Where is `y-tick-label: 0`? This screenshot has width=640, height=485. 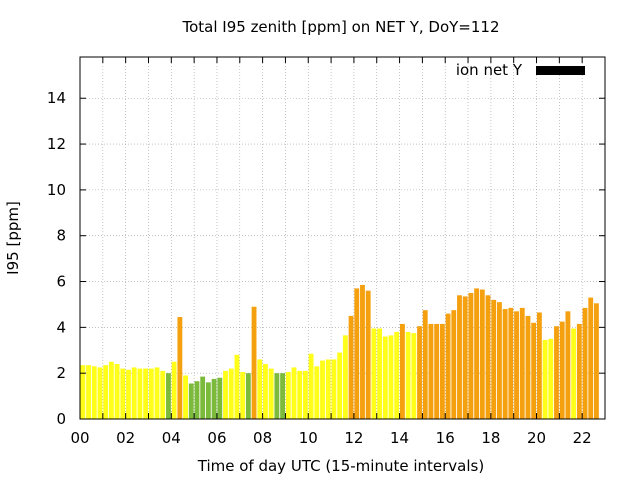
y-tick-label: 0 is located at coordinates (61, 419).